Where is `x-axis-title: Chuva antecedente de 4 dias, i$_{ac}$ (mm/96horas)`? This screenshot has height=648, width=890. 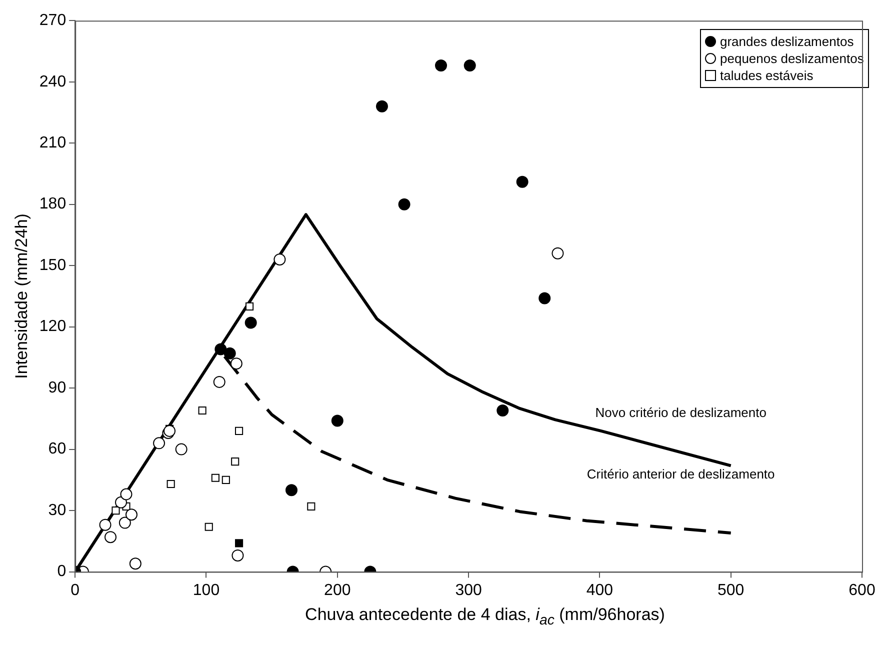 x-axis-title: Chuva antecedente de 4 dias, i$_{ac}$ (mm/96horas) is located at coordinates (485, 616).